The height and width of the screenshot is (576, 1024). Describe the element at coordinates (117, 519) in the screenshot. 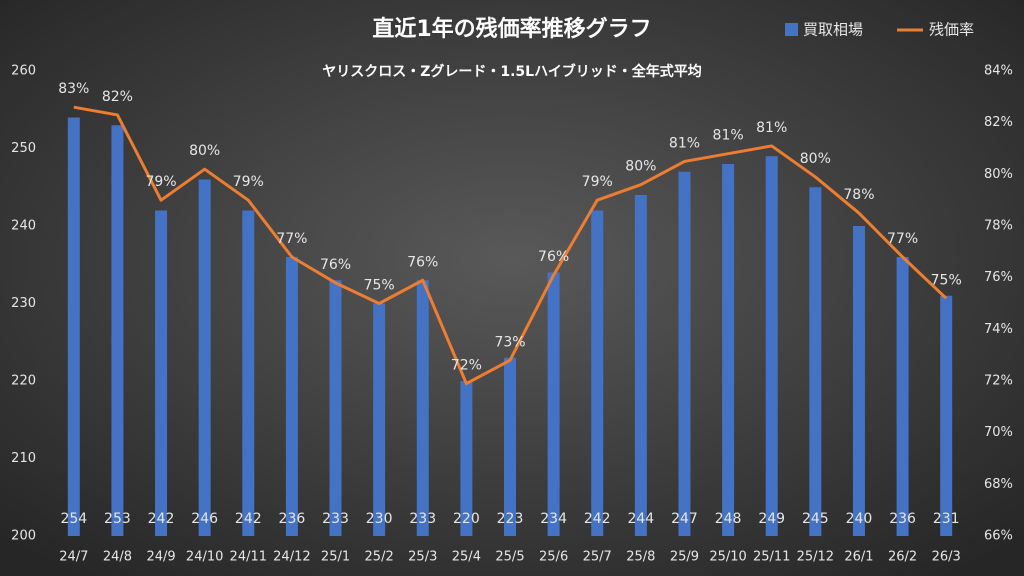

I see `bar-value-label: 253` at that location.